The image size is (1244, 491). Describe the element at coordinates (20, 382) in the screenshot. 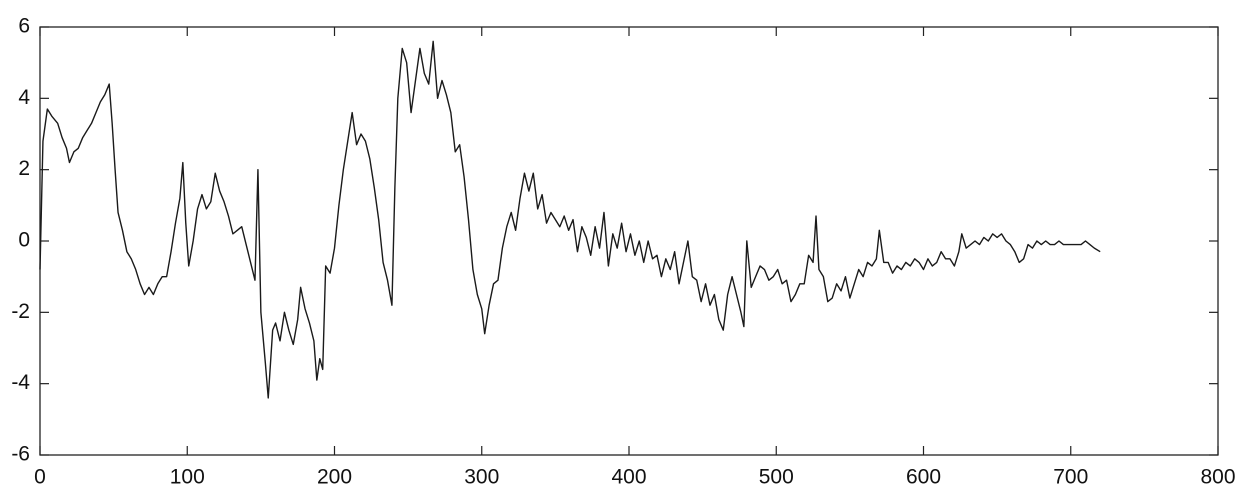

I see `y-tick-label: -4` at that location.